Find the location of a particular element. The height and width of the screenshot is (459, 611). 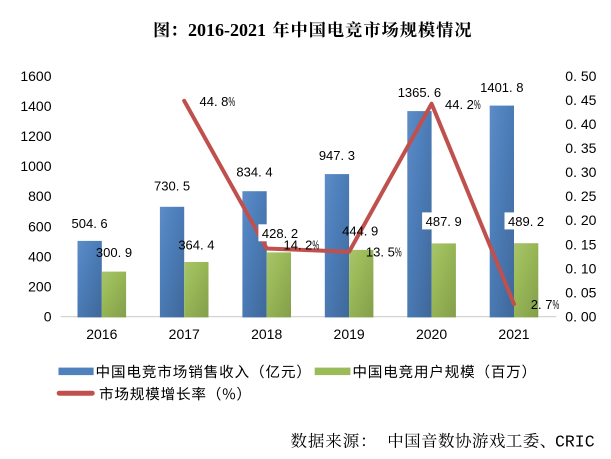

svg-text: 428. 2 is located at coordinates (280, 233).